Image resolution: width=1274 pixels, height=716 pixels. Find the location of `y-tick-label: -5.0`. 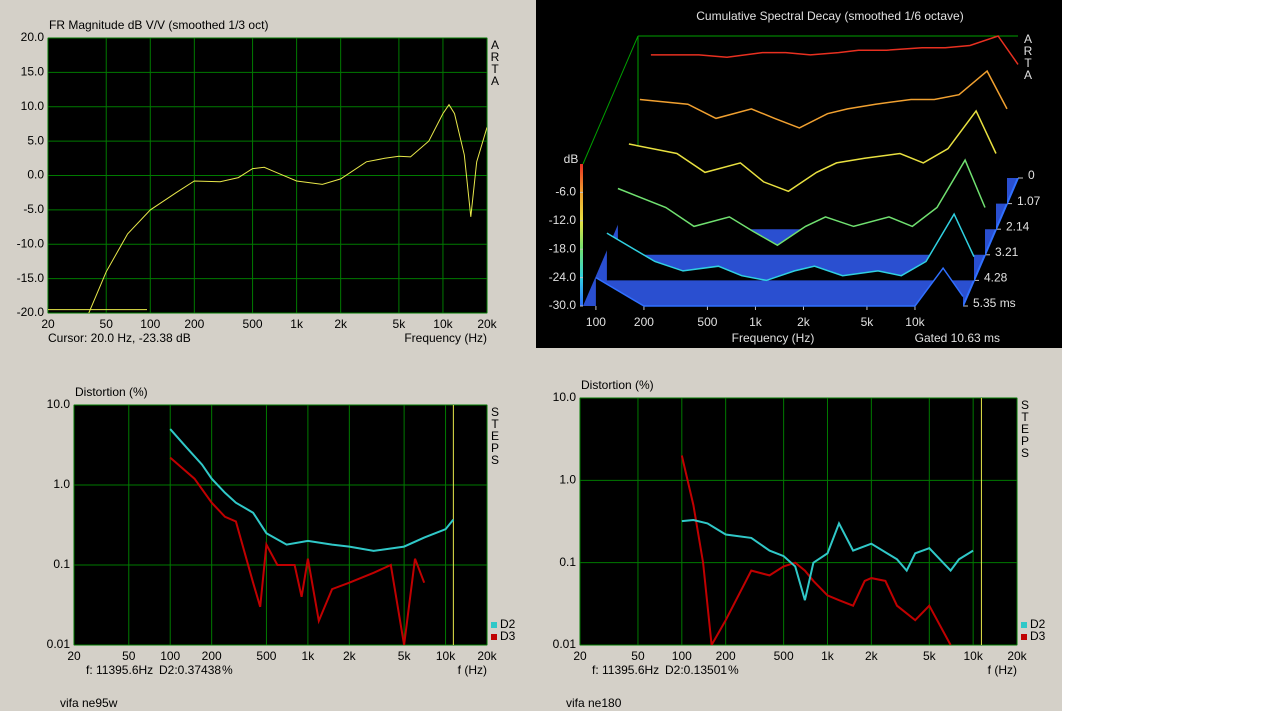

y-tick-label: -5.0 is located at coordinates (33, 209).